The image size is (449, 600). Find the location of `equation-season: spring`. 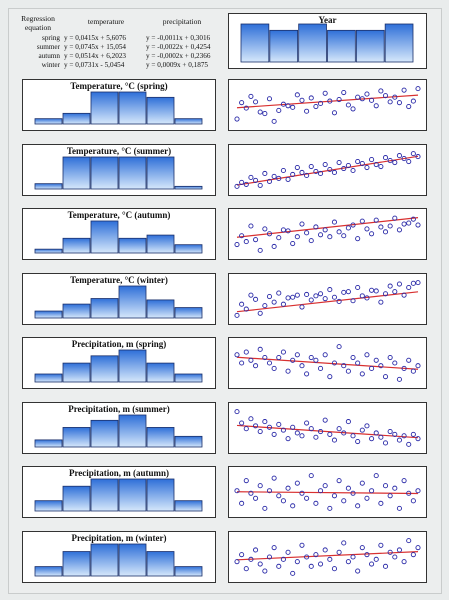

equation-season: spring is located at coordinates (51, 38).